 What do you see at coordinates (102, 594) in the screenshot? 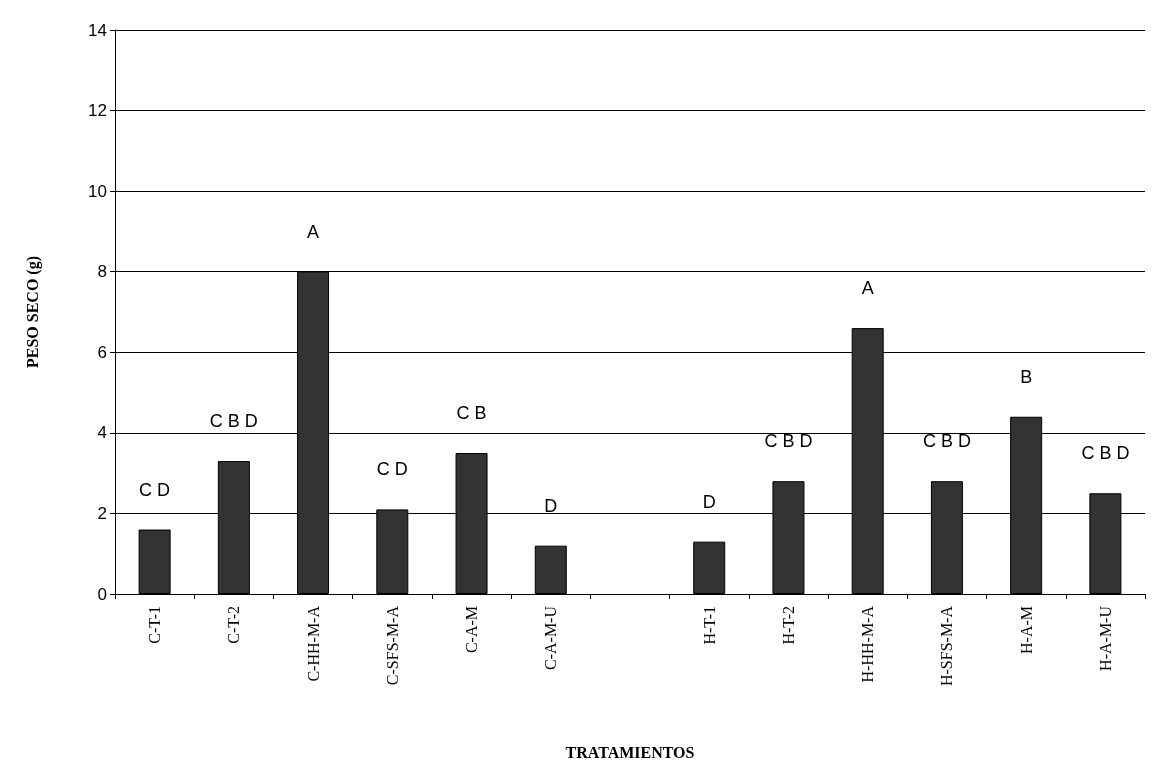
I see `y-tick-label: 0` at bounding box center [102, 594].